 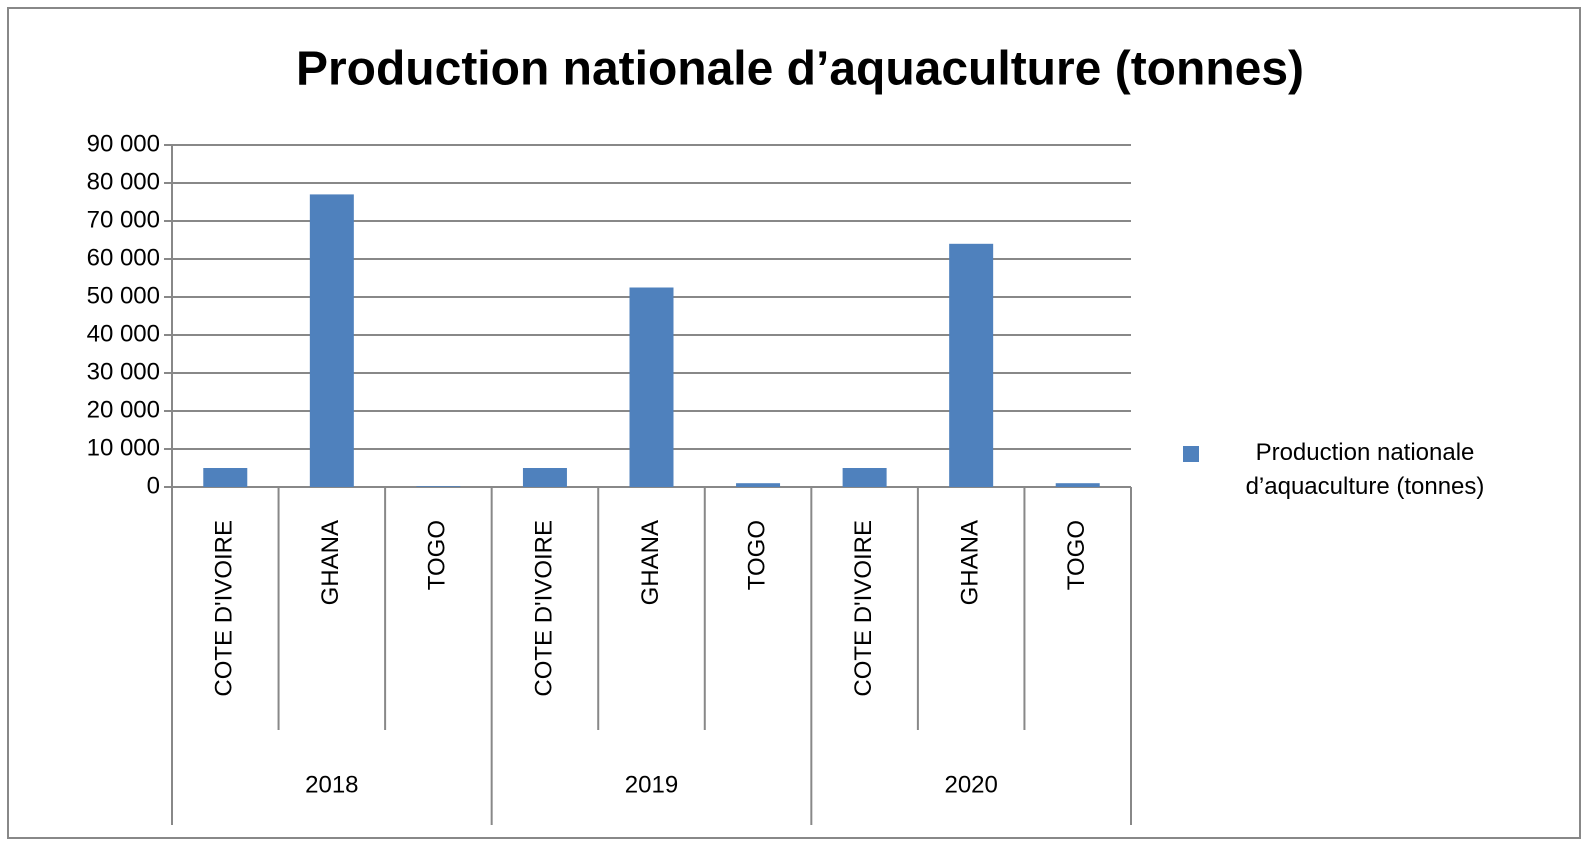 I want to click on y-tick-label: 80 000, so click(x=123, y=181).